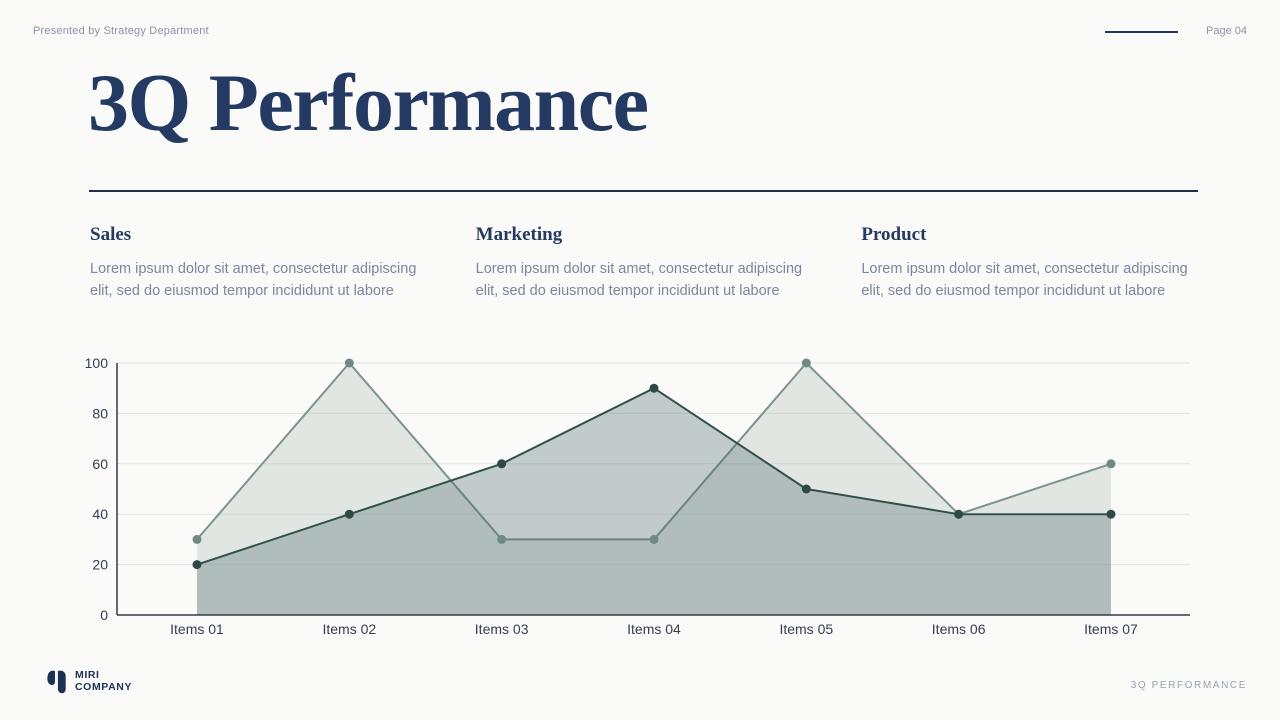 The height and width of the screenshot is (720, 1280). What do you see at coordinates (502, 629) in the screenshot?
I see `x-tick-label: Items 03` at bounding box center [502, 629].